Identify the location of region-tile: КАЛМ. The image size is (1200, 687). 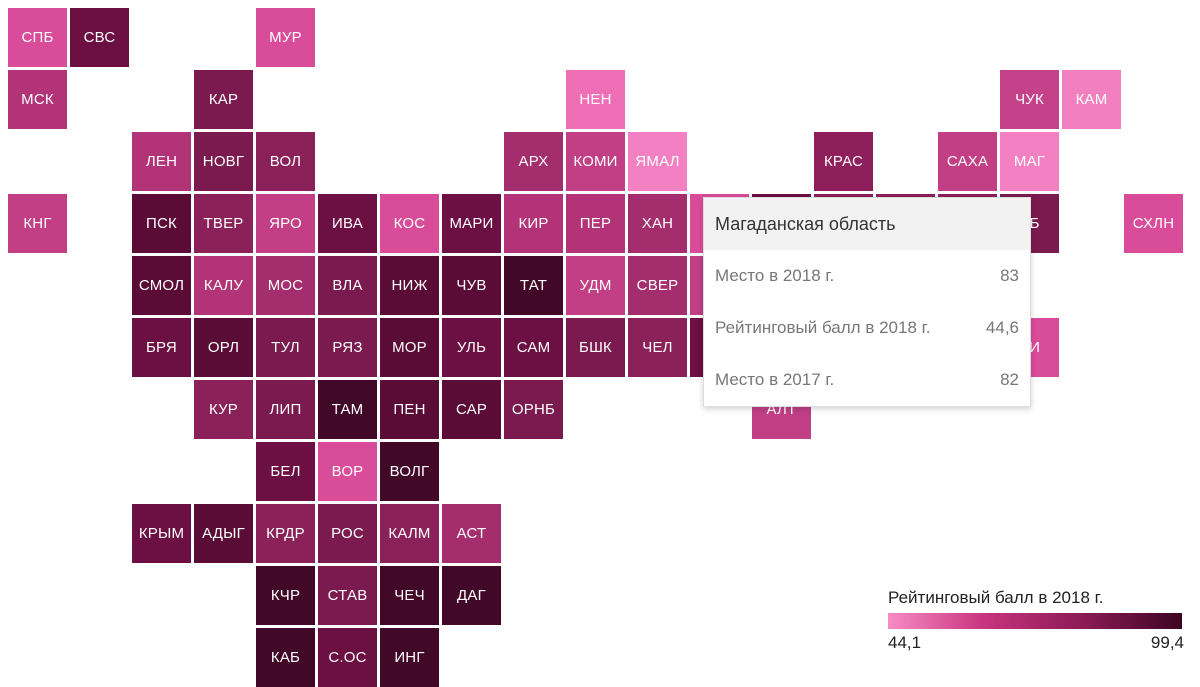
(409, 533).